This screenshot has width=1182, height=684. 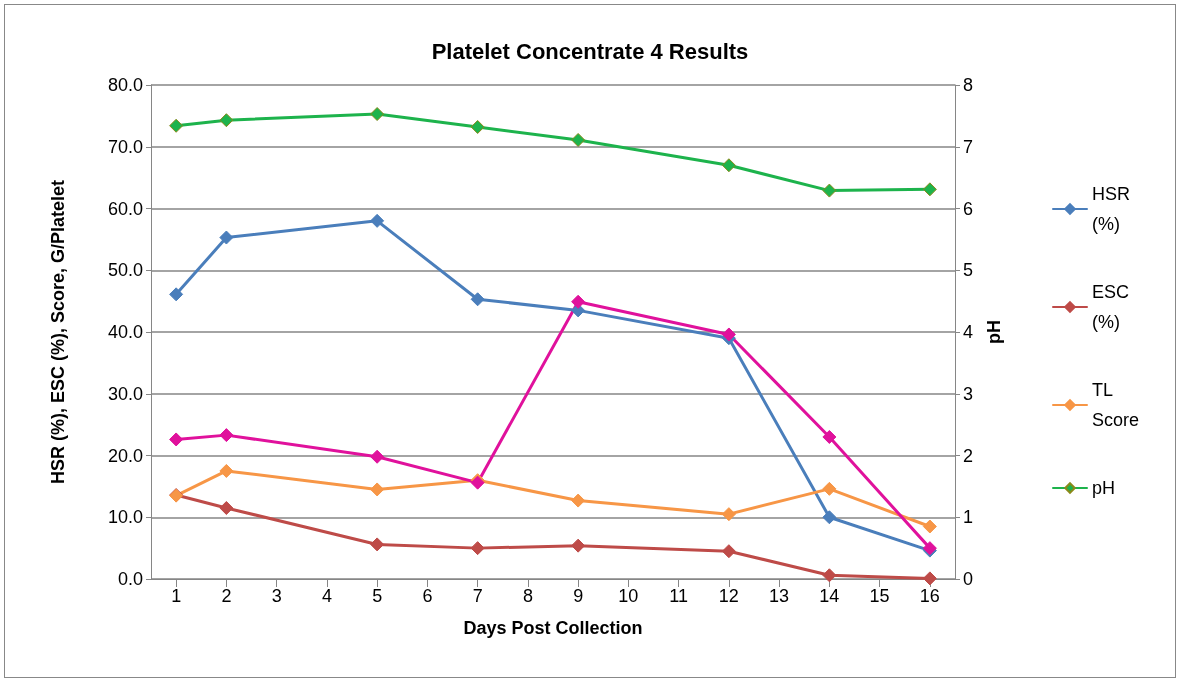 I want to click on y2-tick-label: 5, so click(x=968, y=270).